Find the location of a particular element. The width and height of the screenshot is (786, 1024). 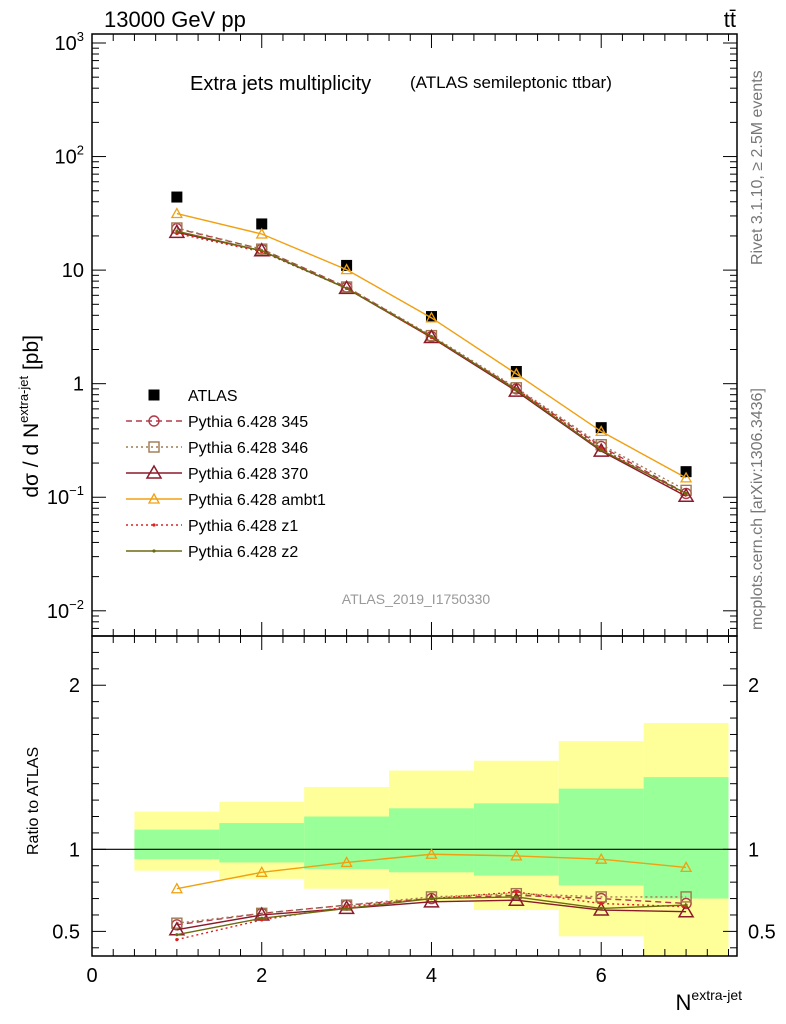

ratio-series-group is located at coordinates (431, 894).